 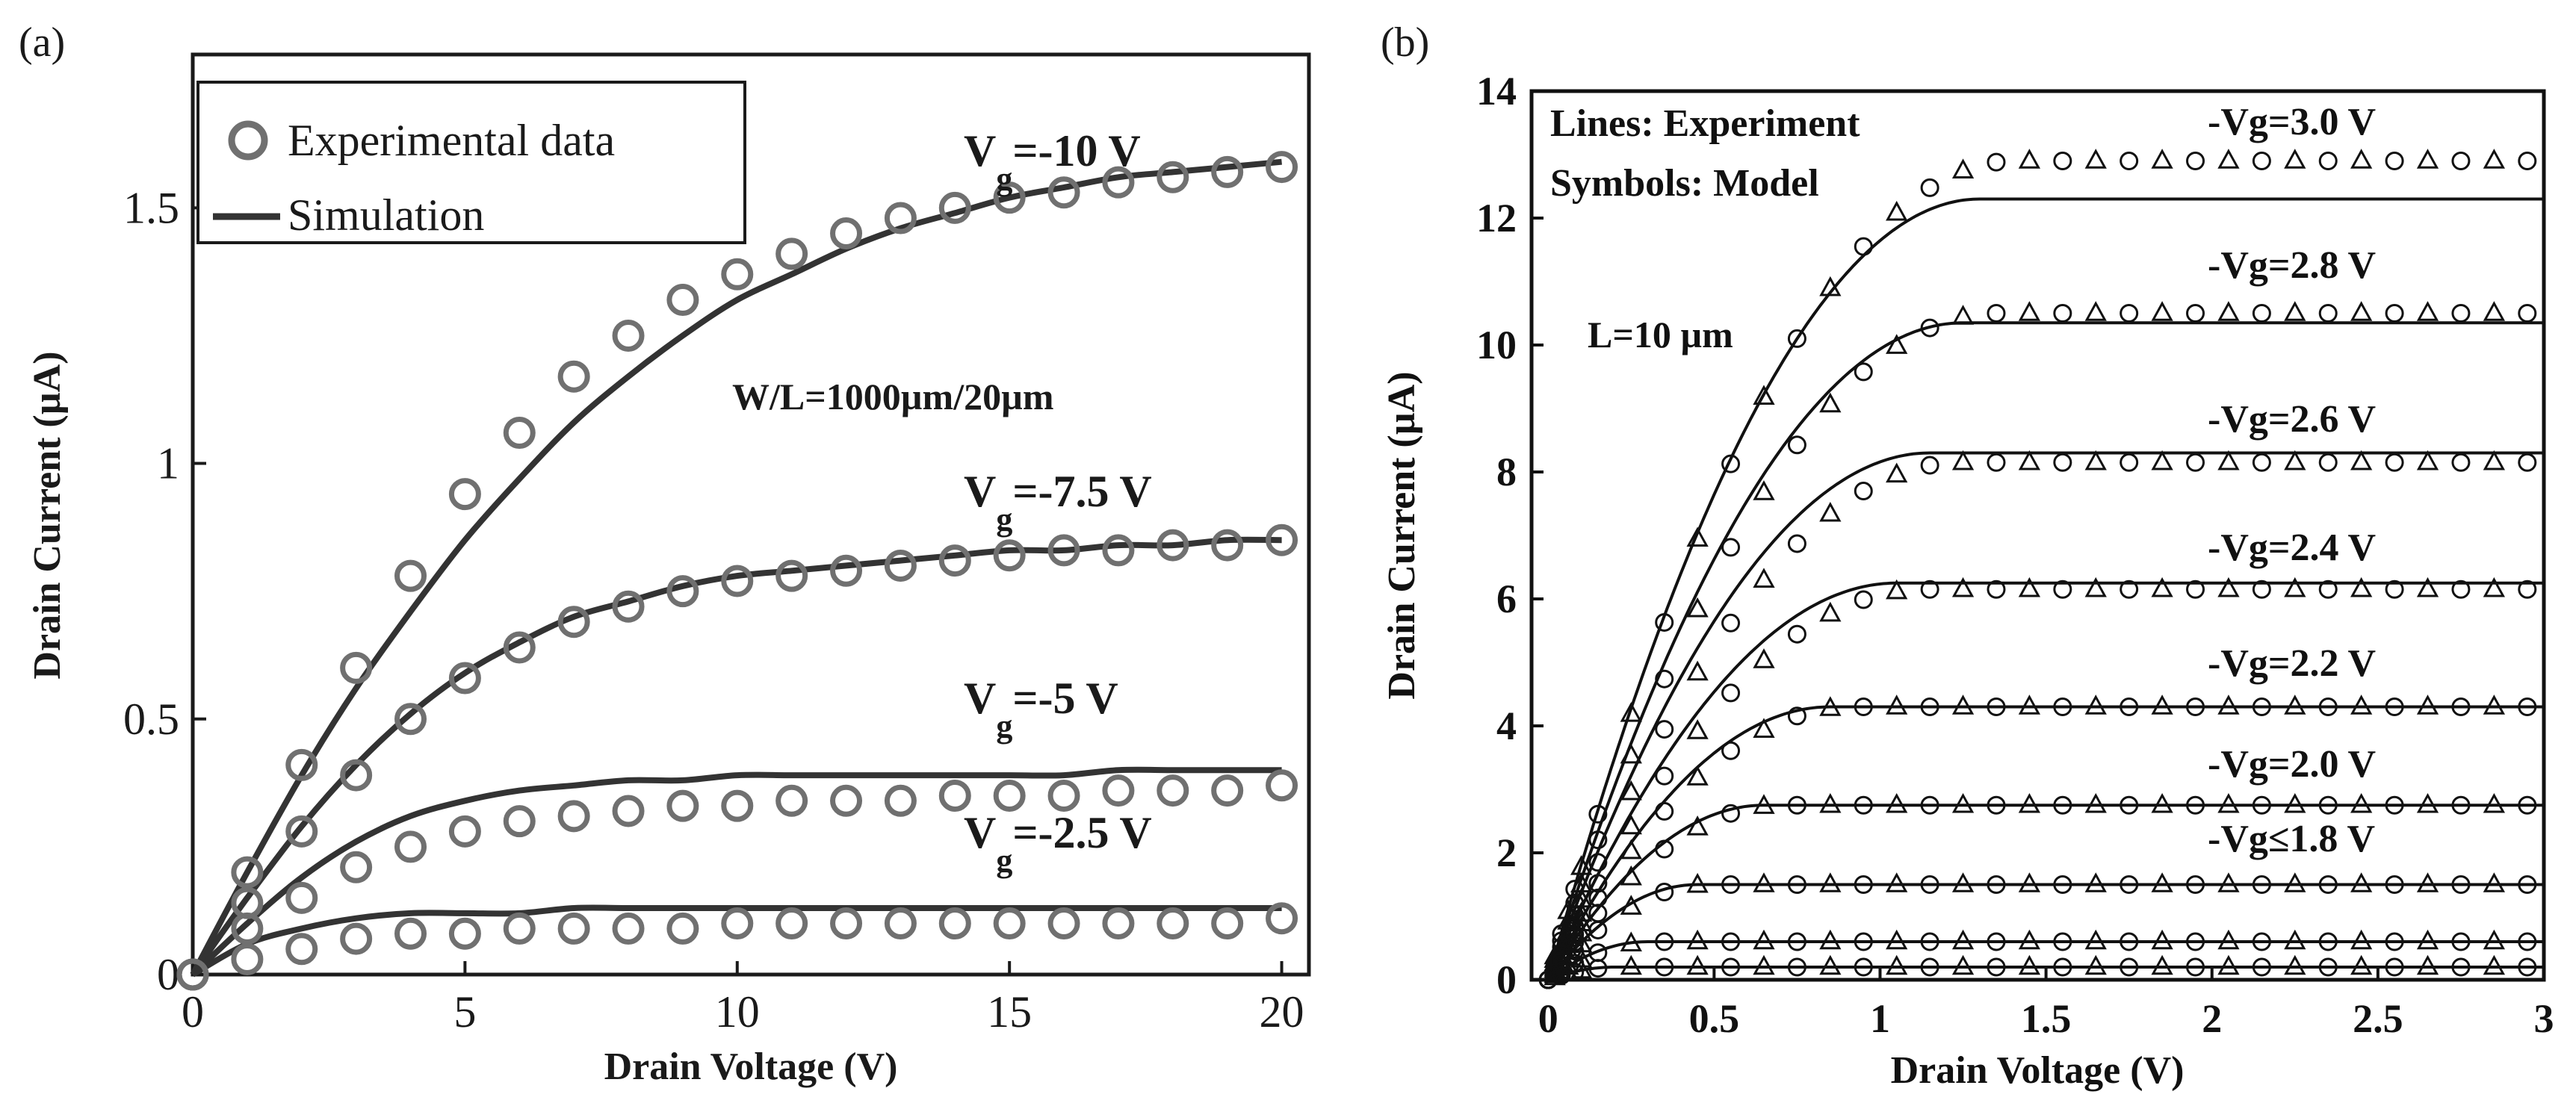 What do you see at coordinates (751, 1066) in the screenshot?
I see `panel-a-xlabel: Drain Voltage (V)` at bounding box center [751, 1066].